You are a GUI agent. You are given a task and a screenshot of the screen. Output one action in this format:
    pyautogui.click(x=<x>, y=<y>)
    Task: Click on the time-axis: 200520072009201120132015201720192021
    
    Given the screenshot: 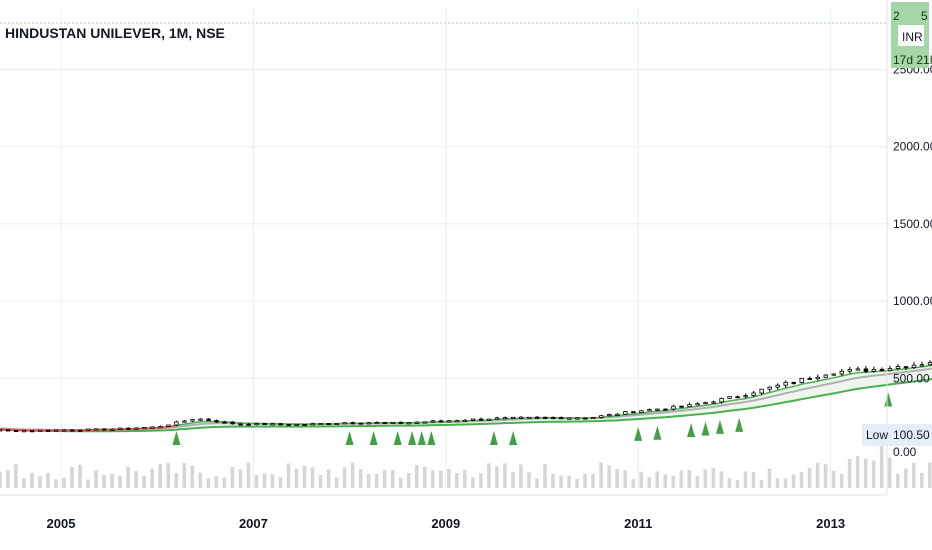 What is the action you would take?
    pyautogui.click(x=466, y=512)
    